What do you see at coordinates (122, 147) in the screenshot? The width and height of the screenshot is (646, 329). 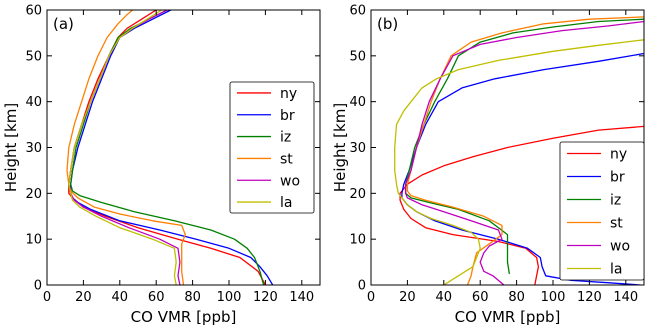 I see `series-line-la` at bounding box center [122, 147].